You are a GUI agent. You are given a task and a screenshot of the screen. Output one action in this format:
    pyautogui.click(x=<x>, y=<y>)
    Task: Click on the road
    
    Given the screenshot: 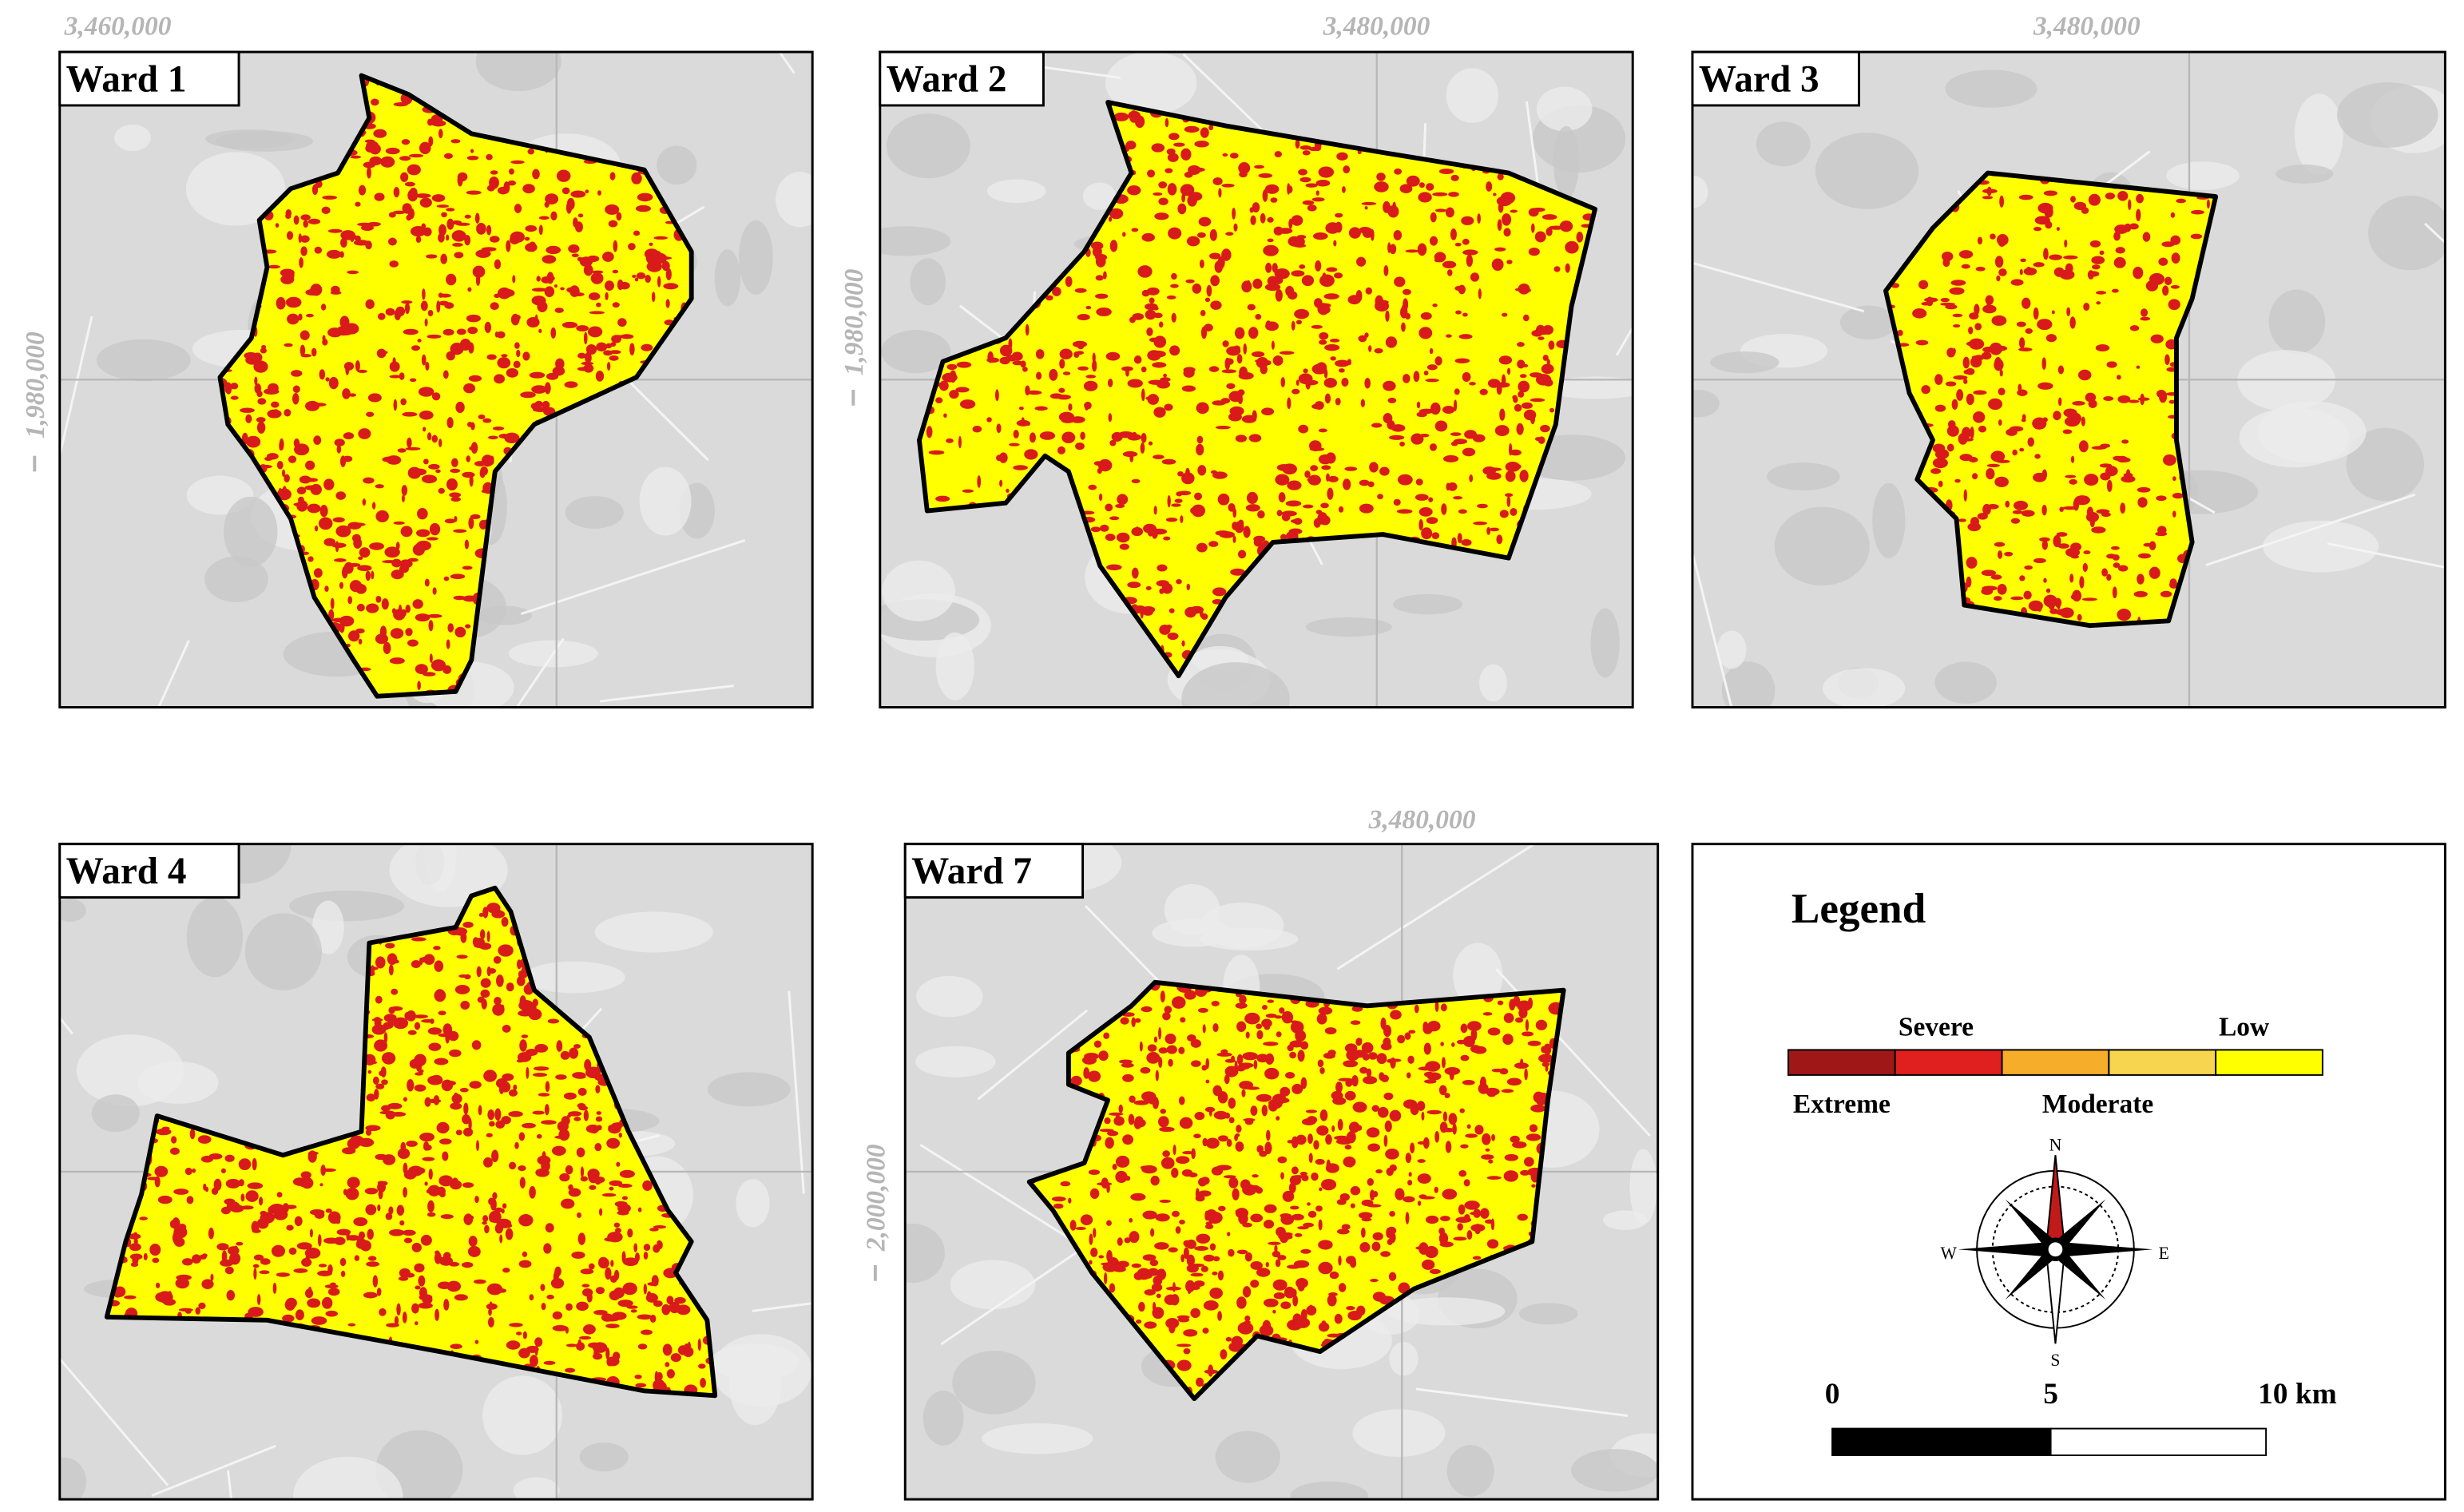 What is the action you would take?
    pyautogui.click(x=540, y=672)
    